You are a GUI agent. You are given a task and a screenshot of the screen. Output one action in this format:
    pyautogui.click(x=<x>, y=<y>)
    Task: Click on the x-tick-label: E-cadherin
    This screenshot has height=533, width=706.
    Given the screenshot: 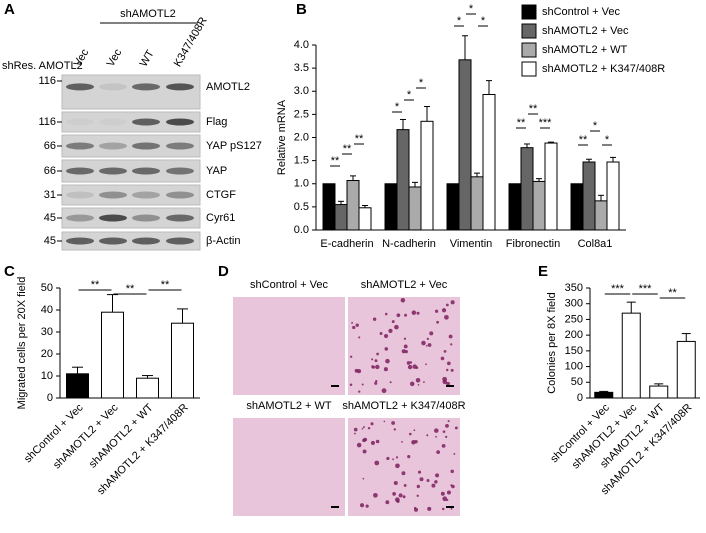 What is the action you would take?
    pyautogui.click(x=346, y=244)
    